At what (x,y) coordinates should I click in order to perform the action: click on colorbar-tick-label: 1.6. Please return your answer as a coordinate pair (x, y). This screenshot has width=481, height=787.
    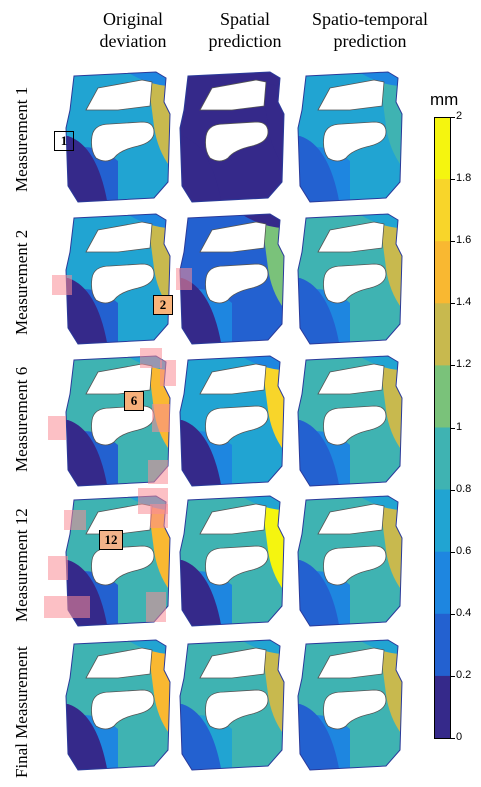
    Looking at the image, I should click on (464, 240).